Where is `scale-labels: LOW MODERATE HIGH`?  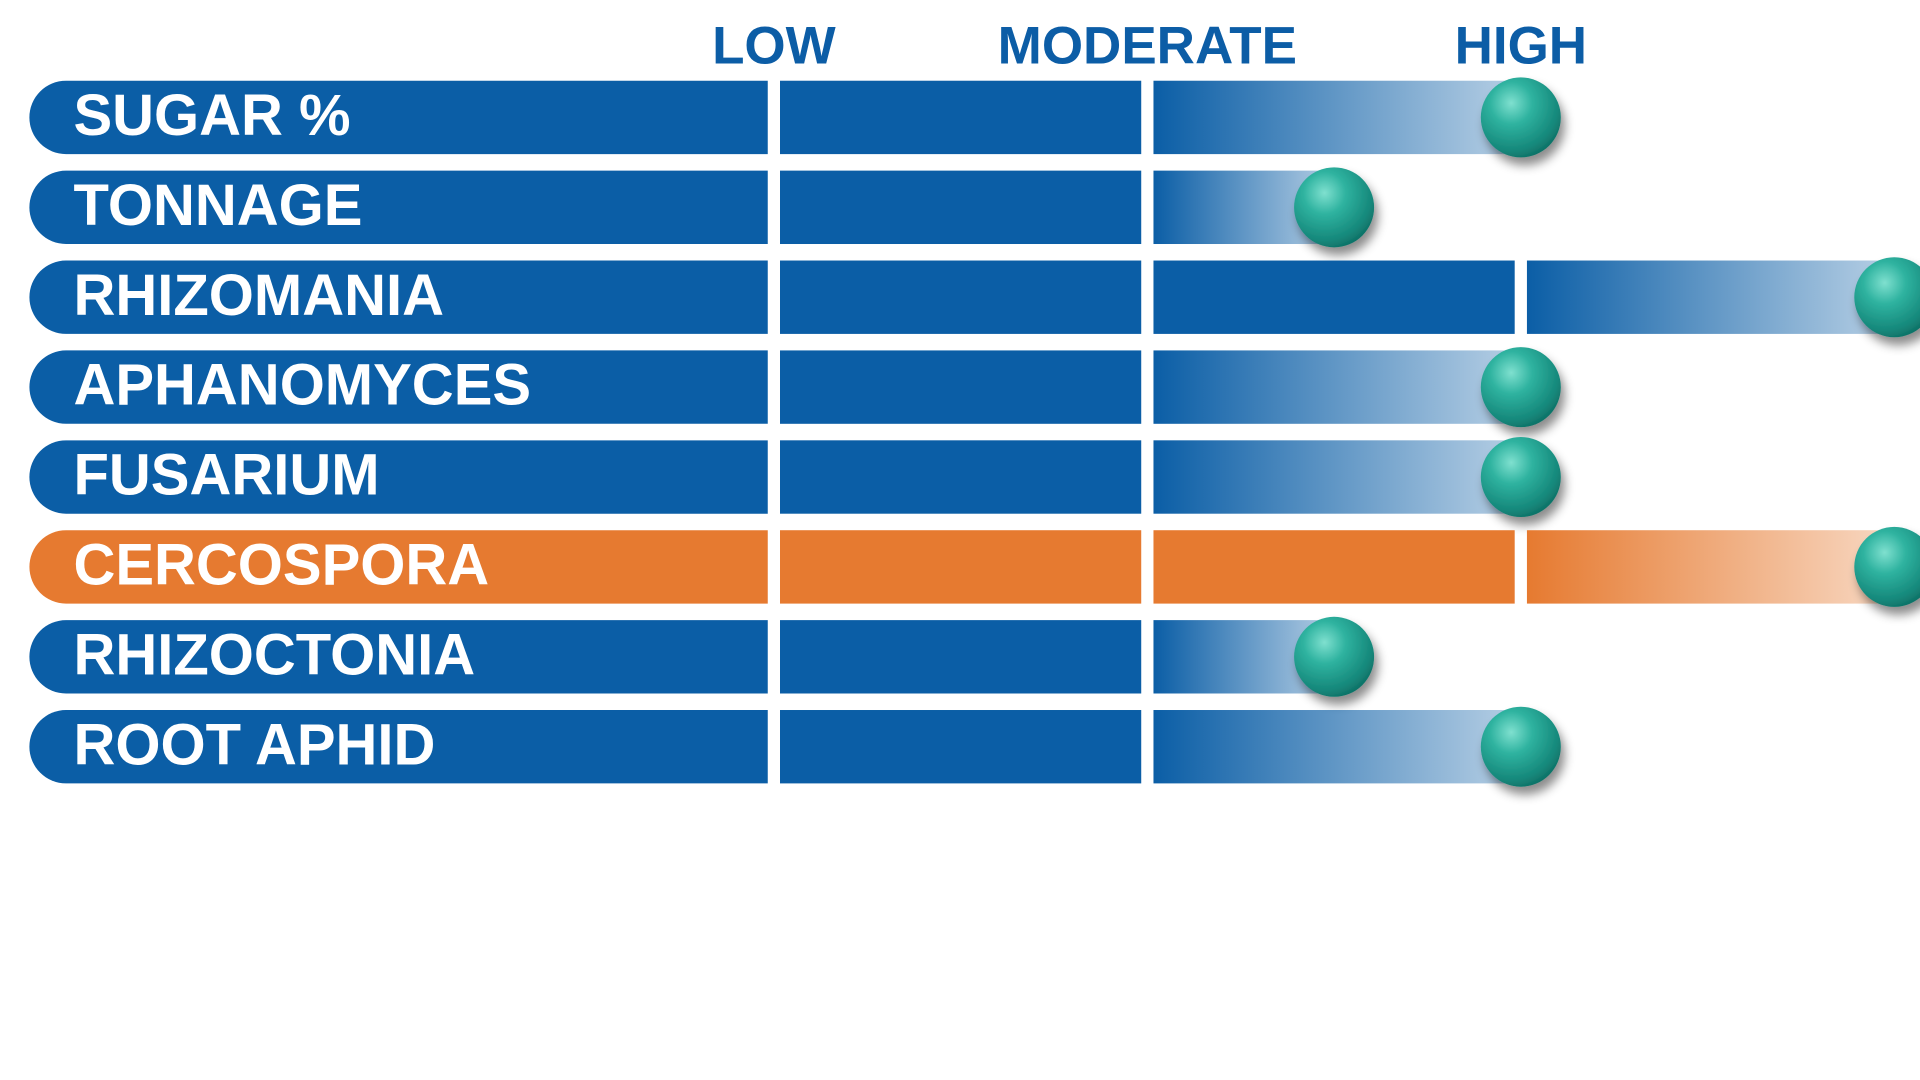 scale-labels: LOW MODERATE HIGH is located at coordinates (1149, 46).